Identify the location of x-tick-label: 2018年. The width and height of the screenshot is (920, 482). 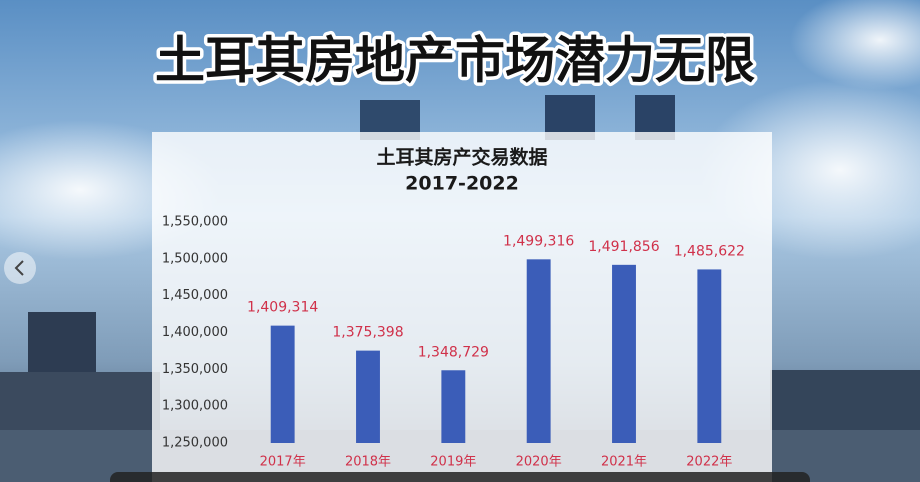
(368, 462).